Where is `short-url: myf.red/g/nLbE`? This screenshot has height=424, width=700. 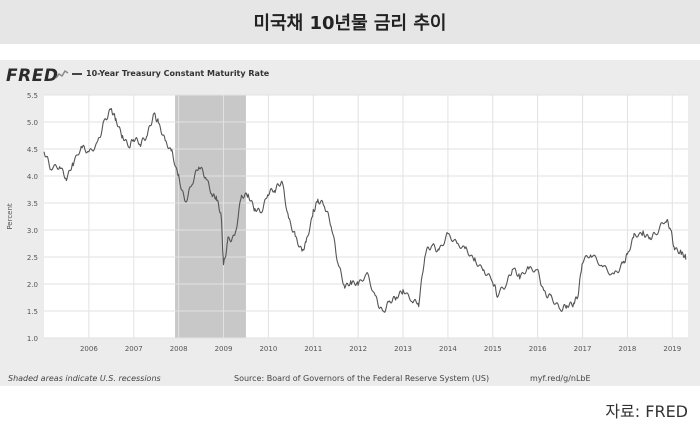 short-url: myf.red/g/nLbE is located at coordinates (560, 378).